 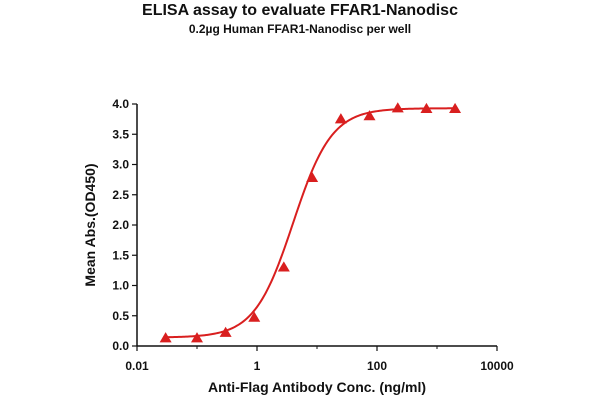 I want to click on x-tick-label: 0.01, so click(x=137, y=366).